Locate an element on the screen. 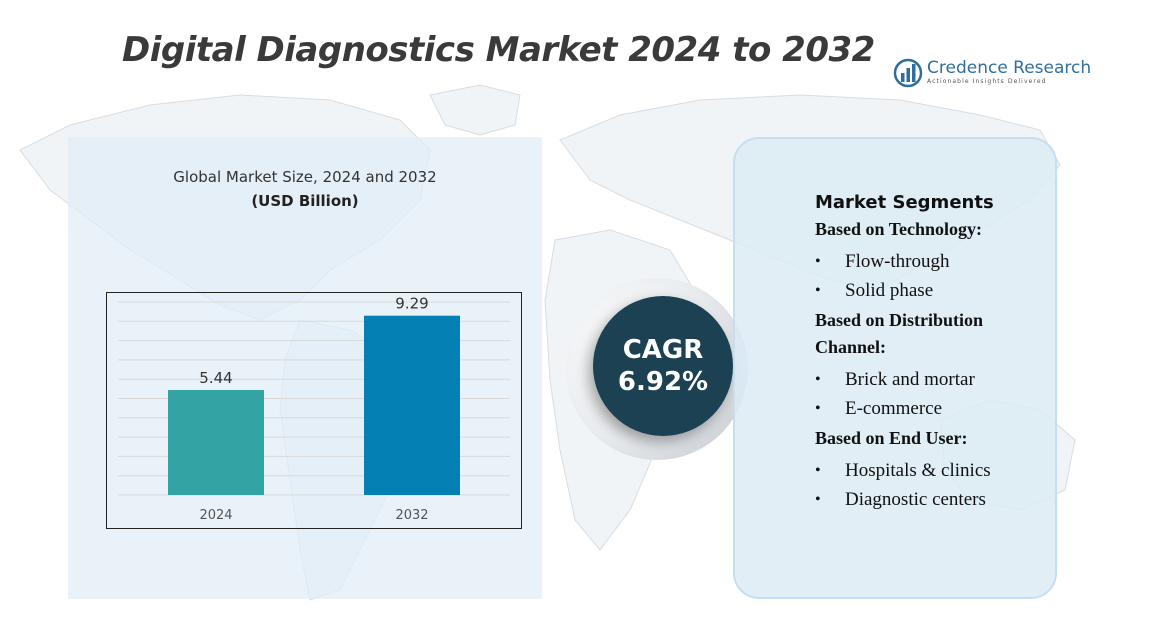  x-tick-label-2024: 2024 is located at coordinates (215, 515).